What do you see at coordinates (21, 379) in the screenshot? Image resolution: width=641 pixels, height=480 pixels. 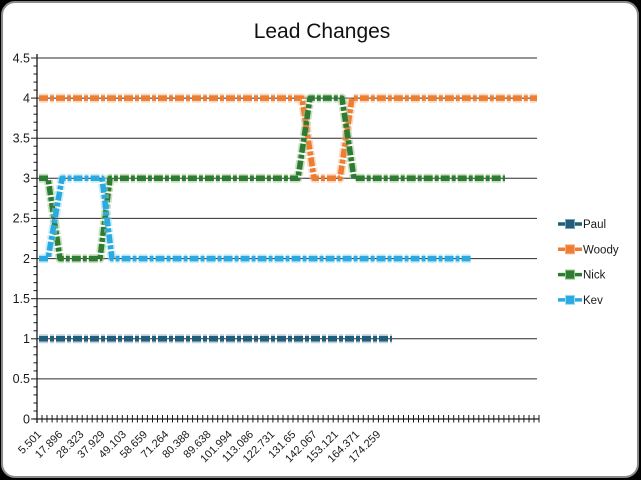 I see `y-tick-label: 0.5` at bounding box center [21, 379].